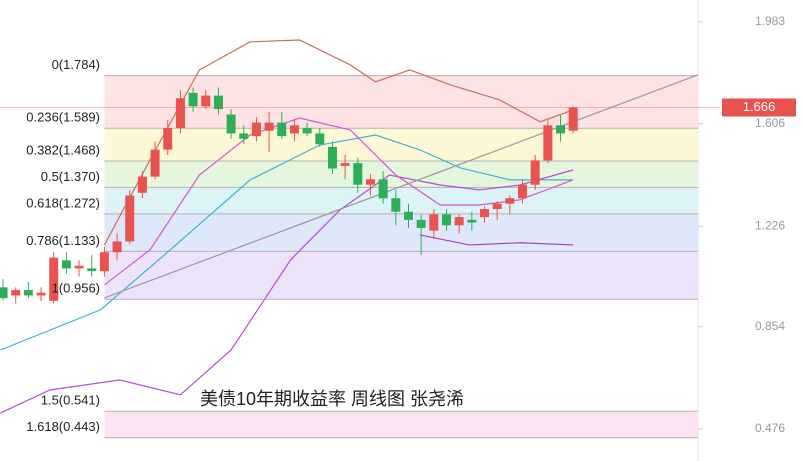  What do you see at coordinates (63, 117) in the screenshot?
I see `fib-label: 0.236(1.589)` at bounding box center [63, 117].